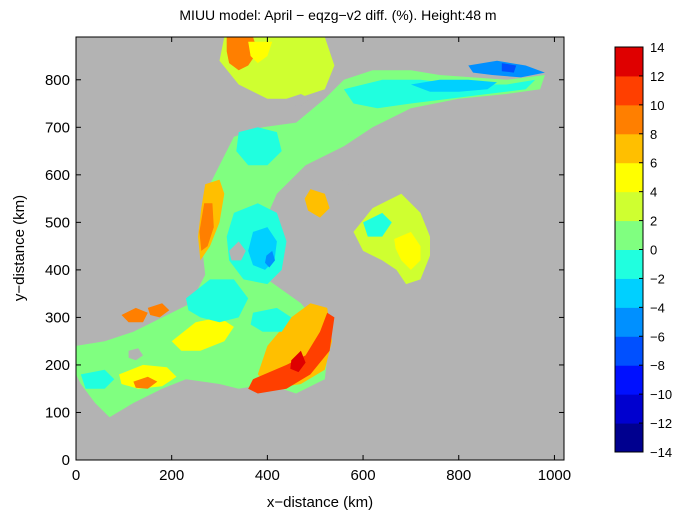  Describe the element at coordinates (57, 80) in the screenshot. I see `y-tick-label: 800` at that location.